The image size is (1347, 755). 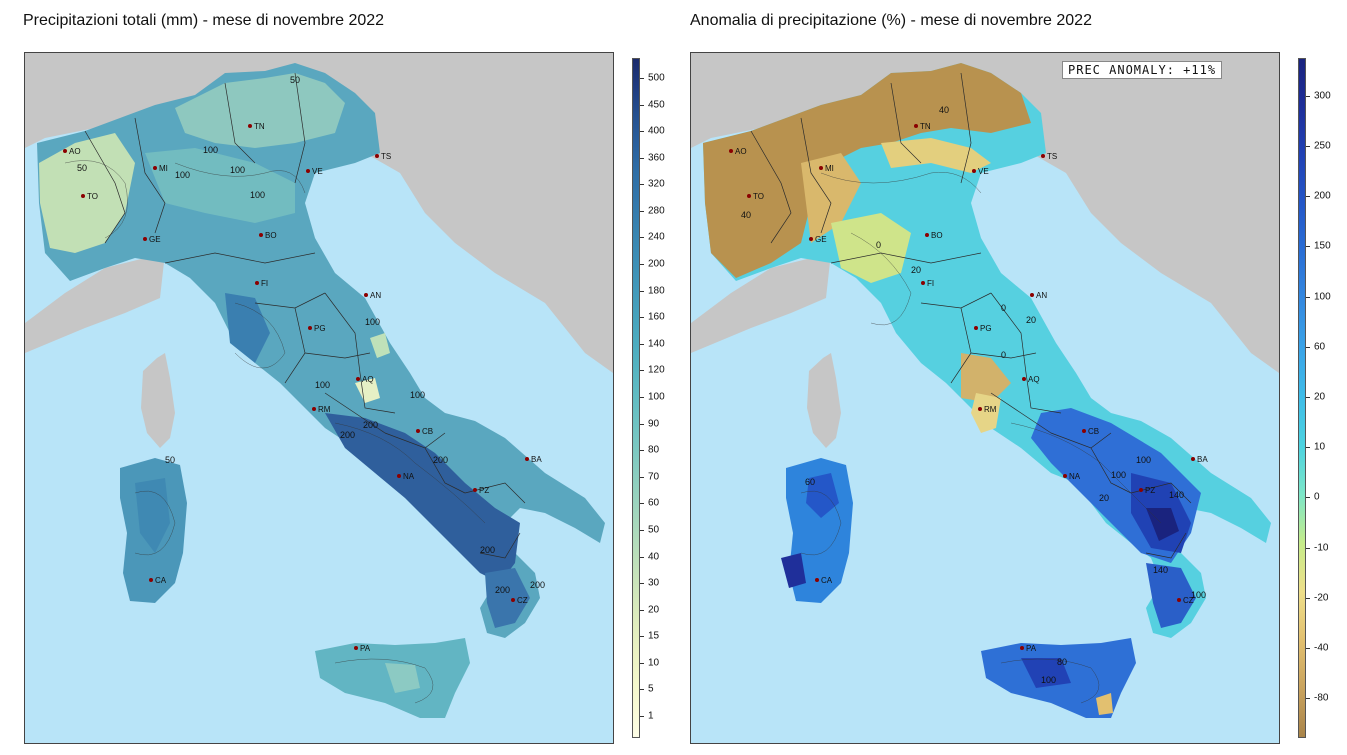 I want to click on colorbar-label: 300, so click(x=1322, y=96).